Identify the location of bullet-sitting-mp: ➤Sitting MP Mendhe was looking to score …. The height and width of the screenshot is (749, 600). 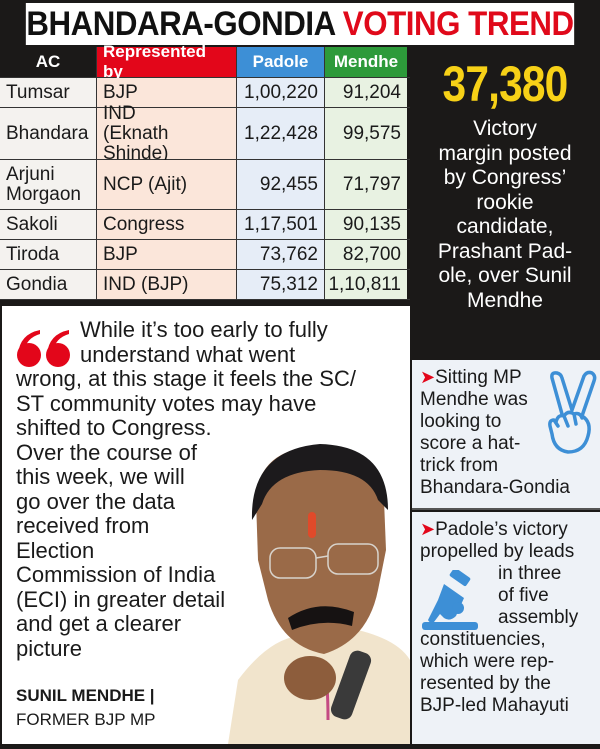
(506, 435).